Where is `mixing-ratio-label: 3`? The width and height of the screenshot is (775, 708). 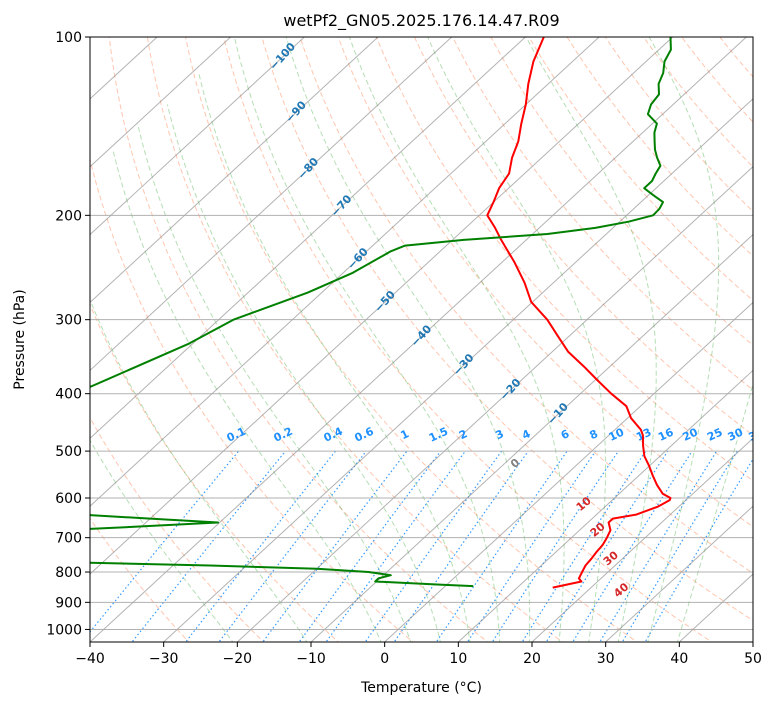 mixing-ratio-label: 3 is located at coordinates (499, 434).